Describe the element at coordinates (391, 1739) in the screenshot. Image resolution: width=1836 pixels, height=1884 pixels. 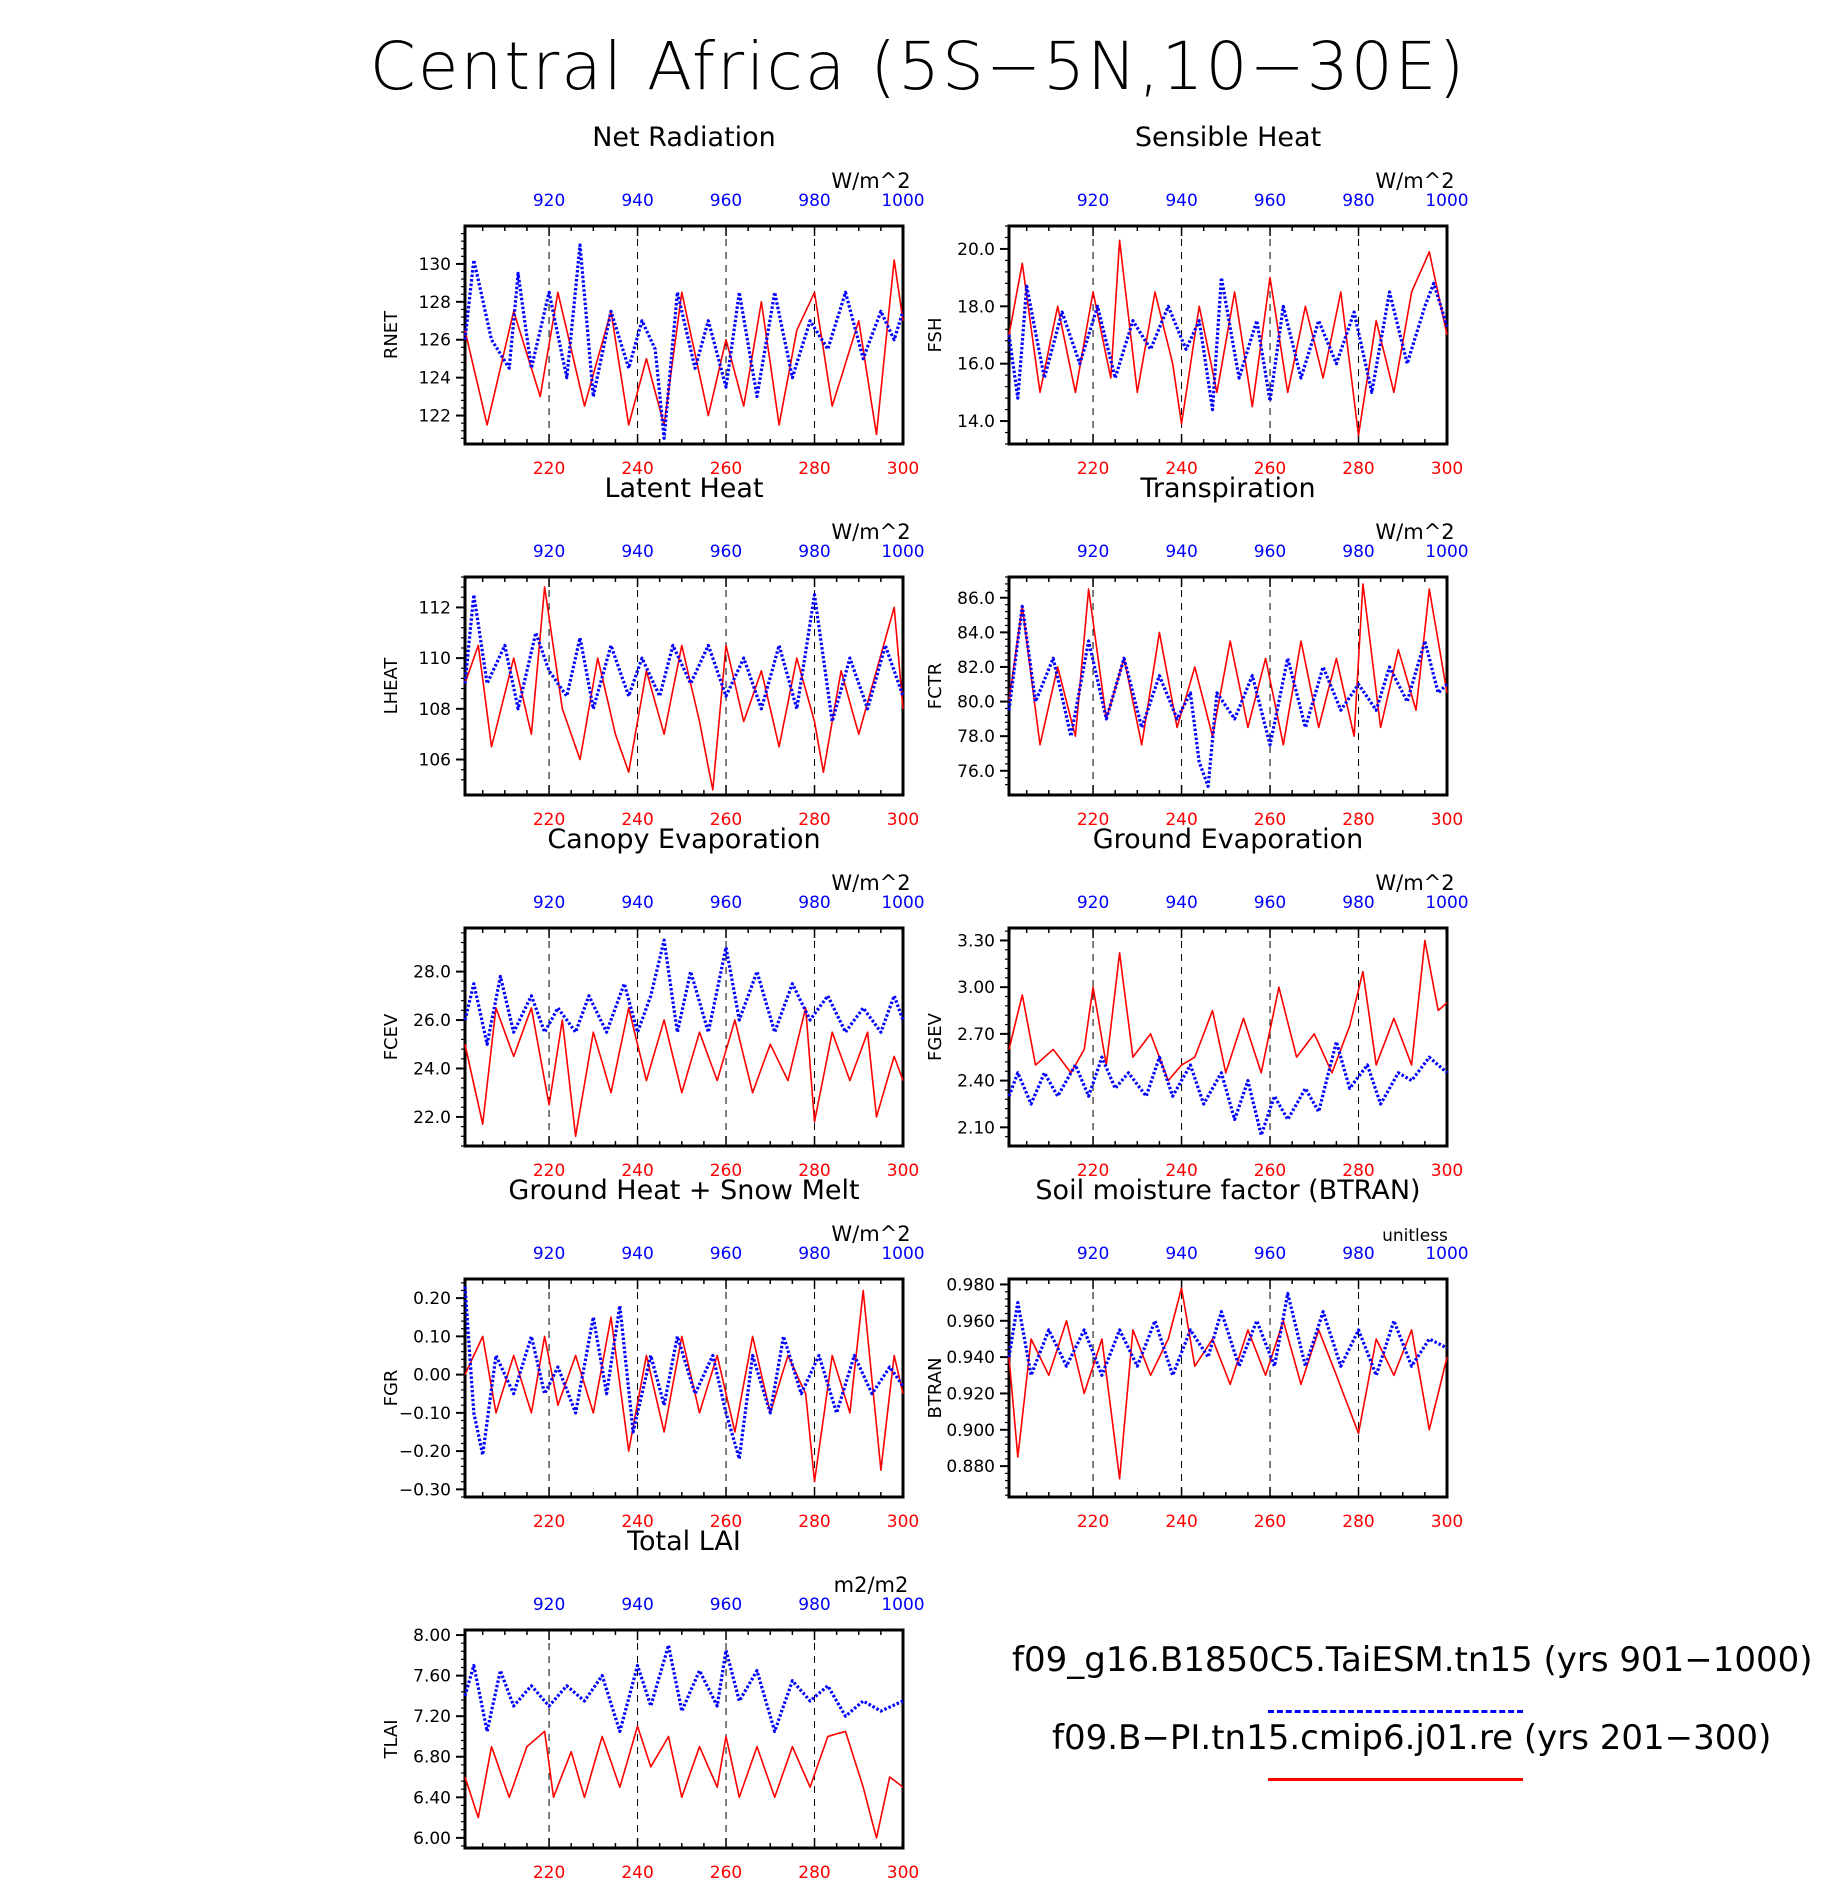
I see `y-axis-label: TLAI` at that location.